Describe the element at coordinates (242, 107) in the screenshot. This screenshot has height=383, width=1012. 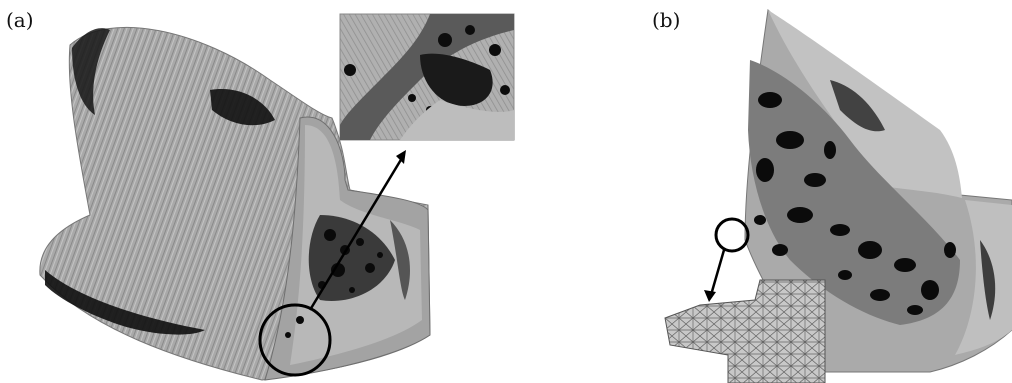
I see `shadow-ridge-a` at that location.